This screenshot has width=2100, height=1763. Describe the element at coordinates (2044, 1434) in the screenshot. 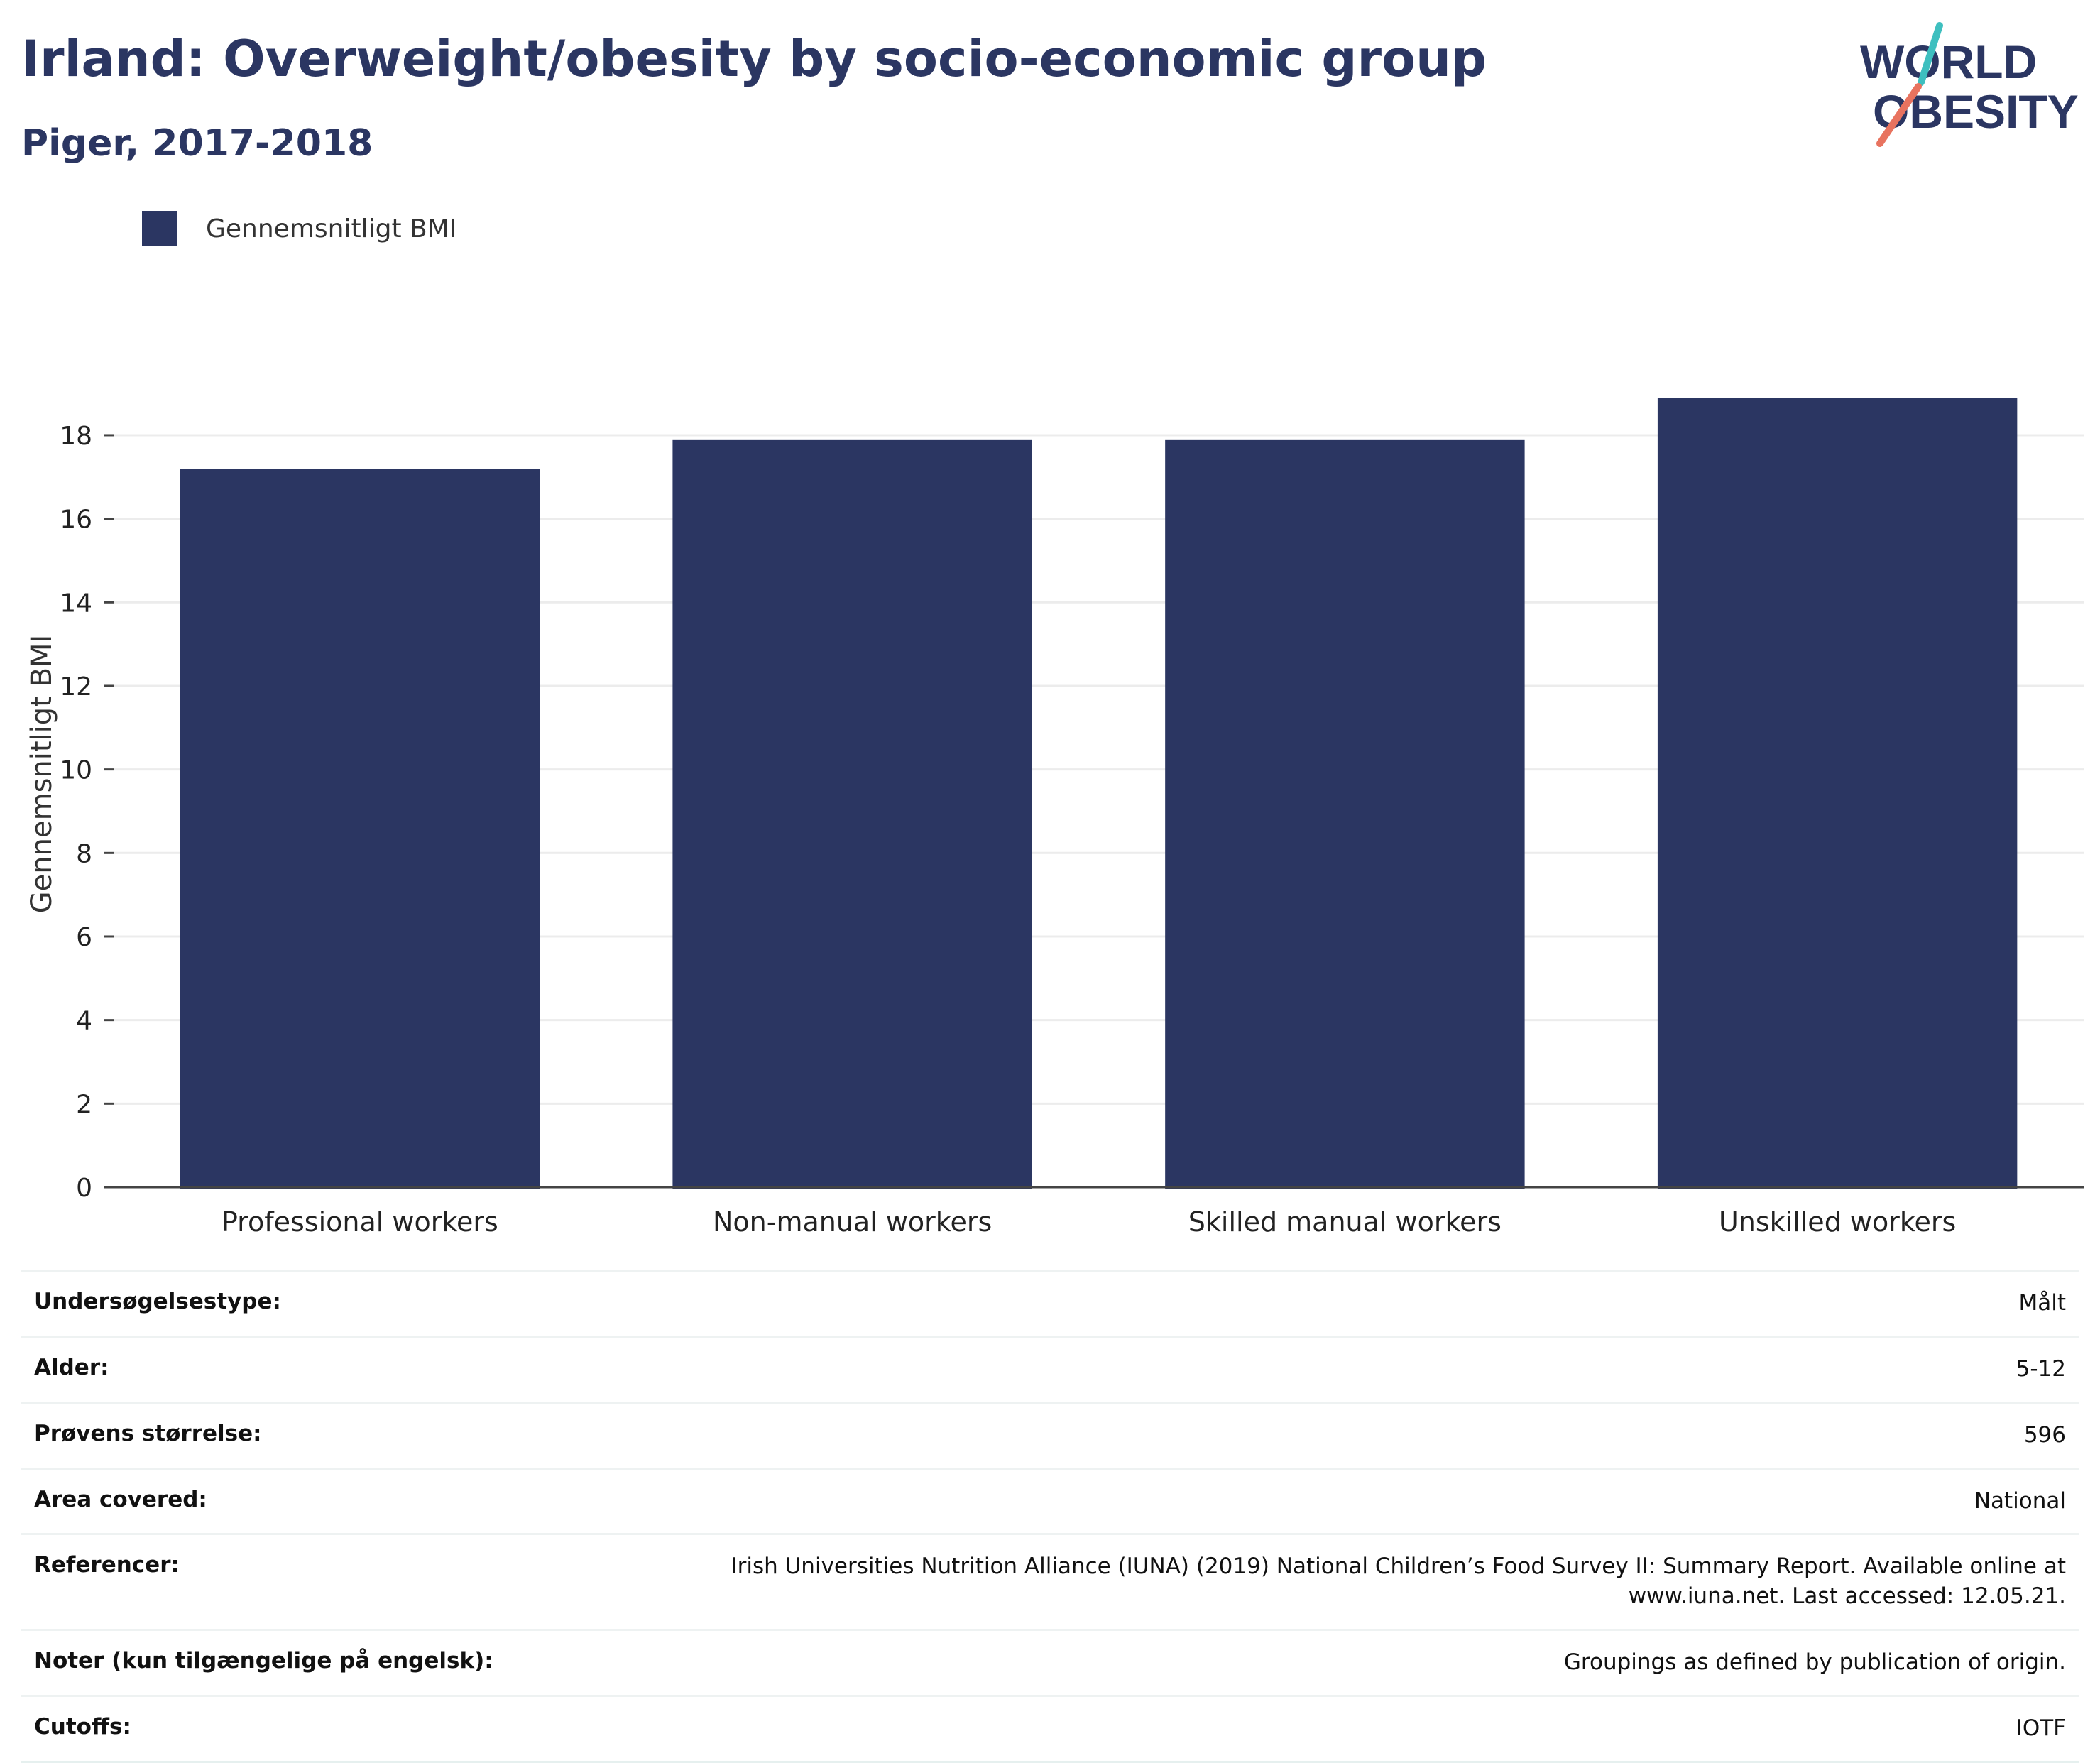

I see `info-value: 596` at that location.